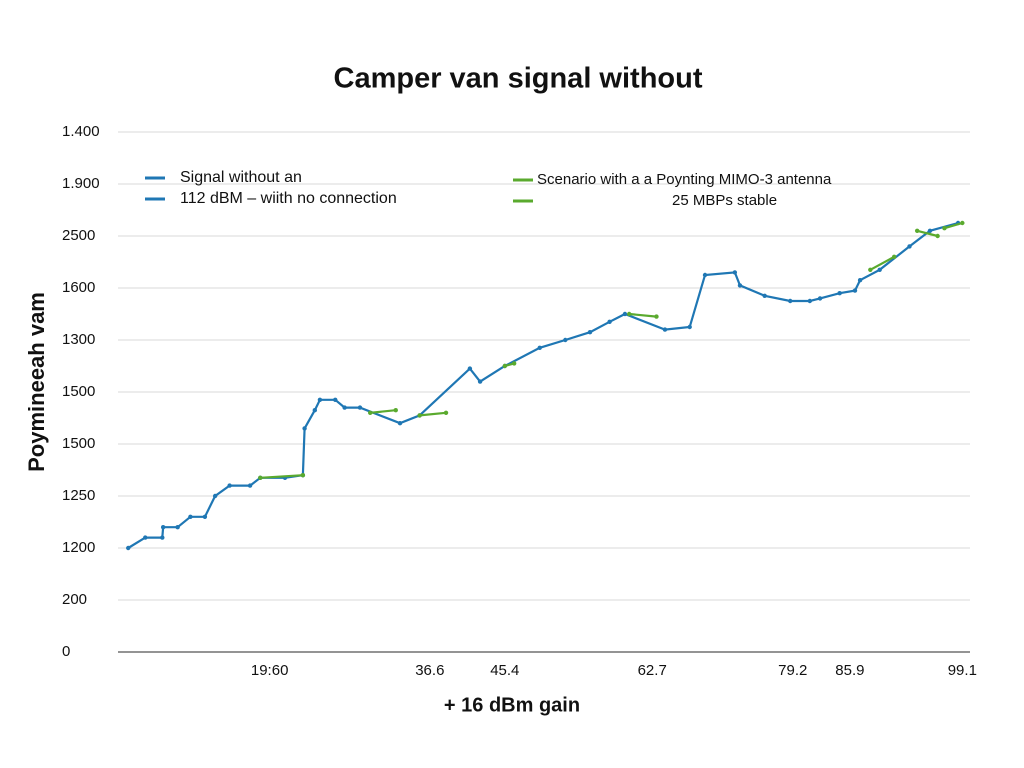  What do you see at coordinates (78, 547) in the screenshot?
I see `y-tick-label: 1200` at bounding box center [78, 547].